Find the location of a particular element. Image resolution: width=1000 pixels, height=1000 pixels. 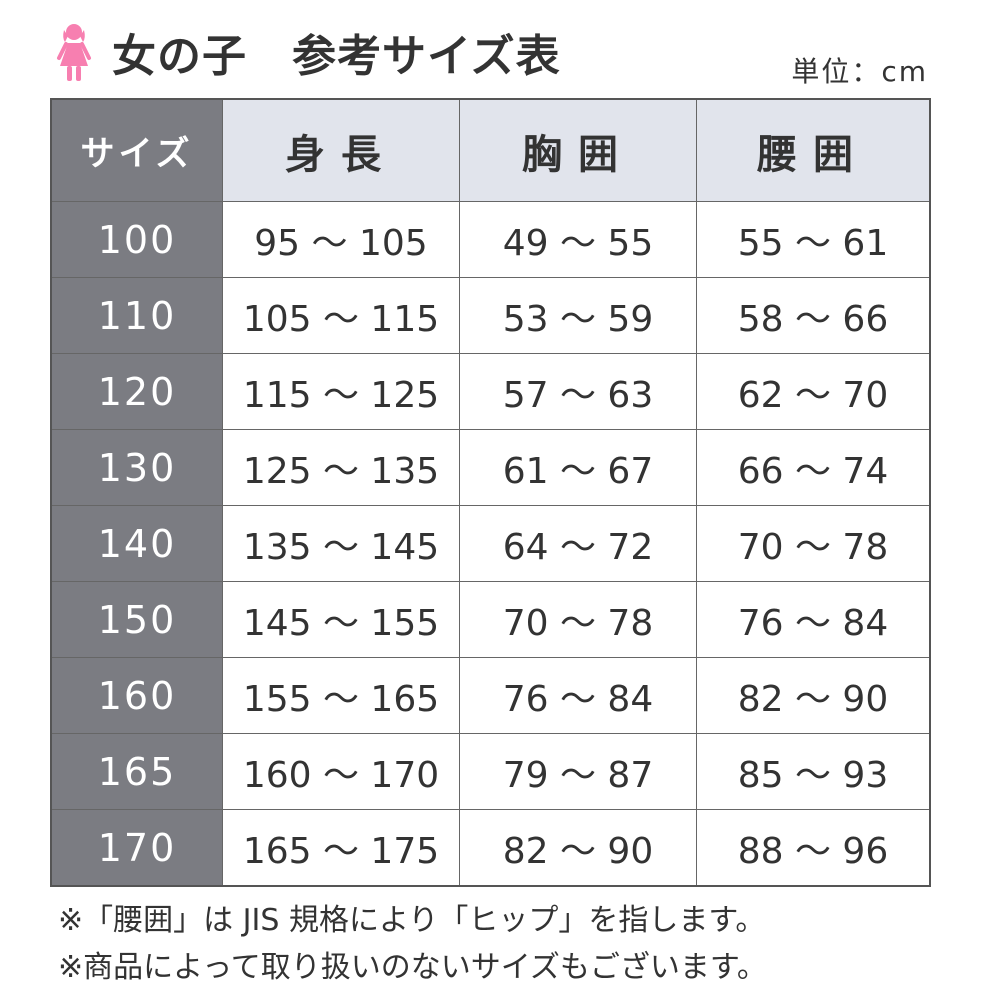

height-cell: 135 〜 145 is located at coordinates (341, 543).